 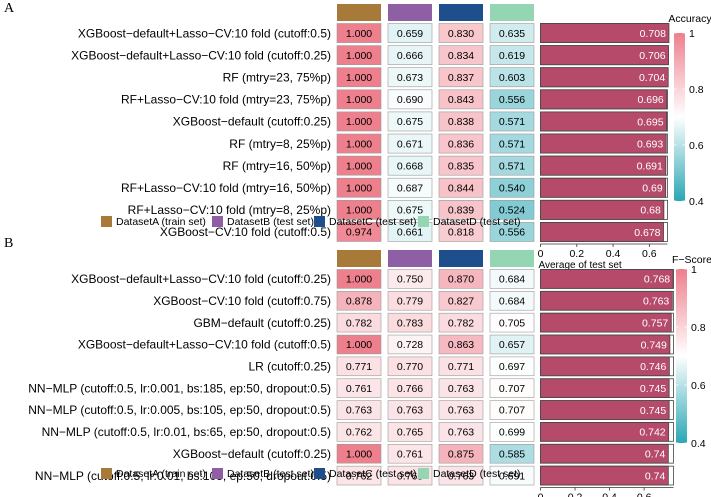 I want to click on bar-value-label: 0.68, so click(x=650, y=211).